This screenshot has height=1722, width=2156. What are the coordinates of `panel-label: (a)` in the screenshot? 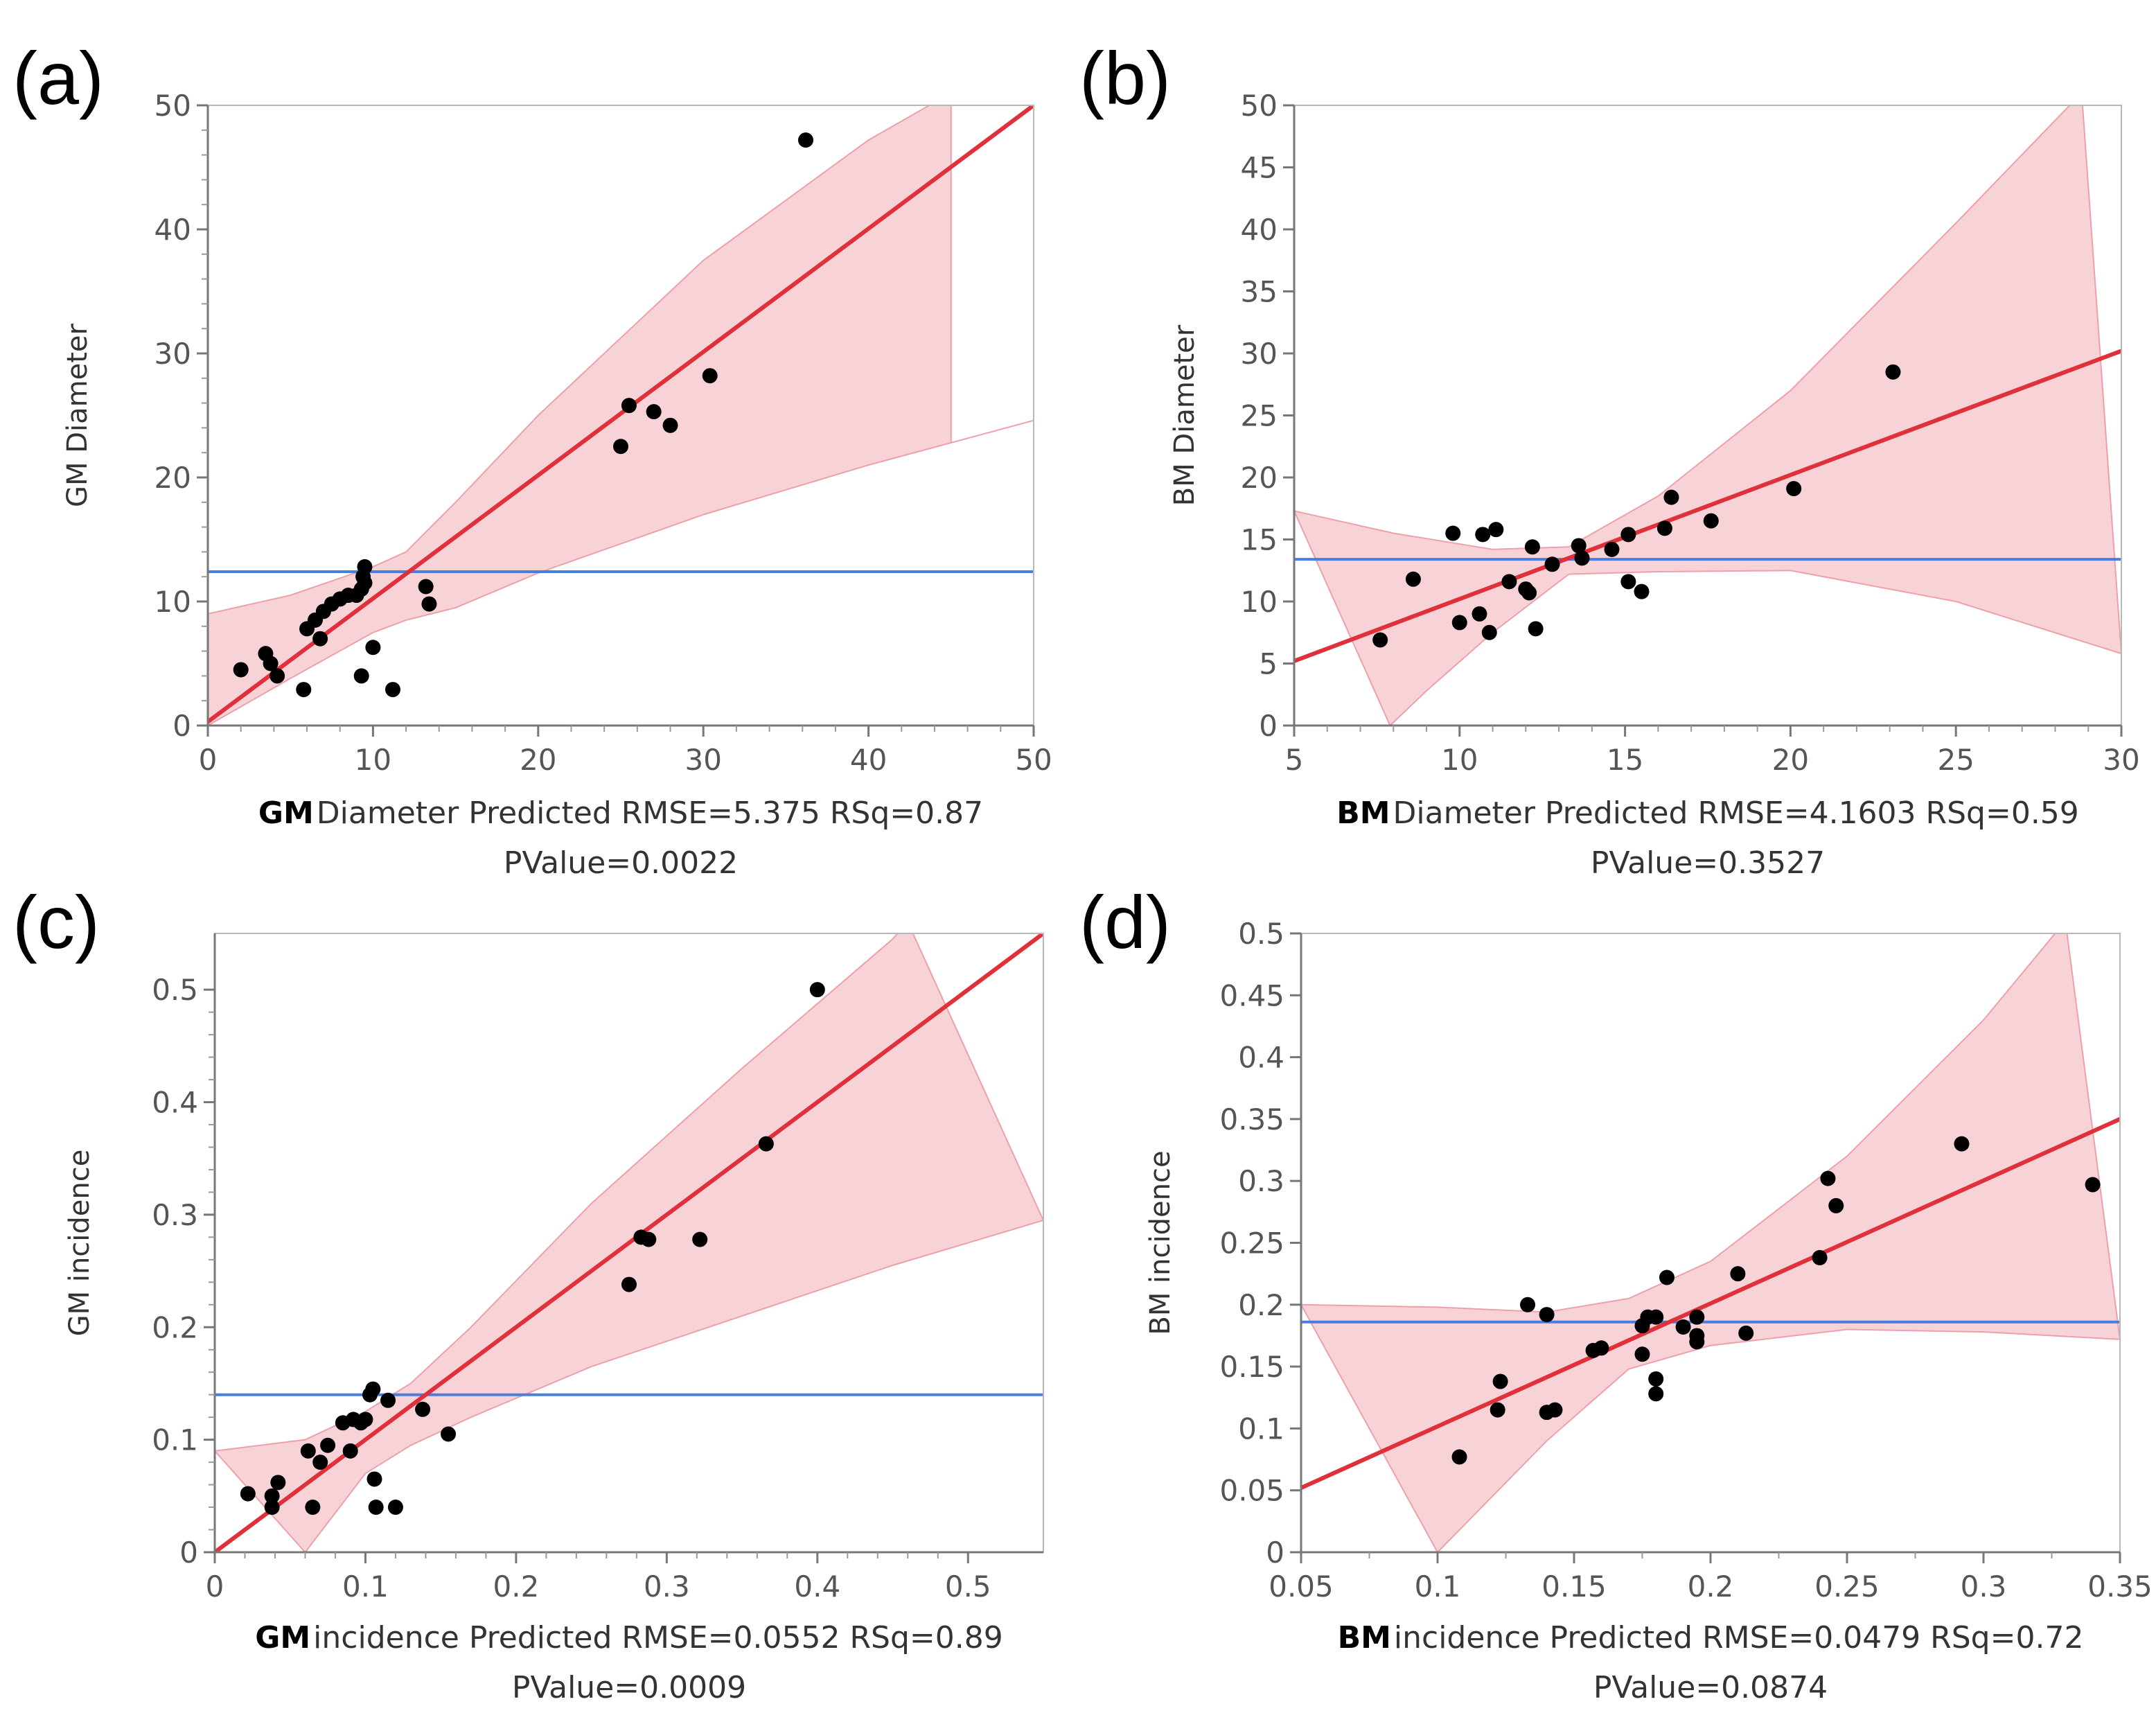 It's located at (58, 78).